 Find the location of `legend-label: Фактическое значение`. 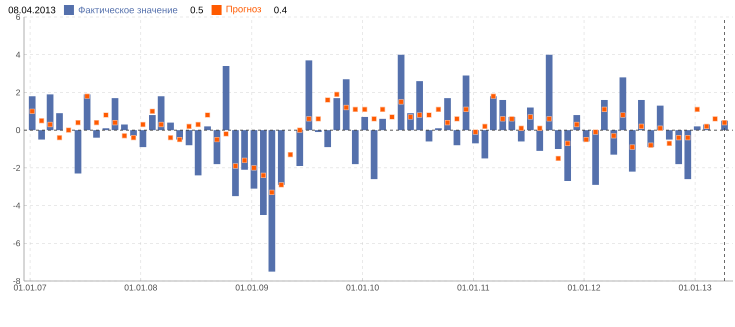

legend-label: Фактическое значение is located at coordinates (128, 10).